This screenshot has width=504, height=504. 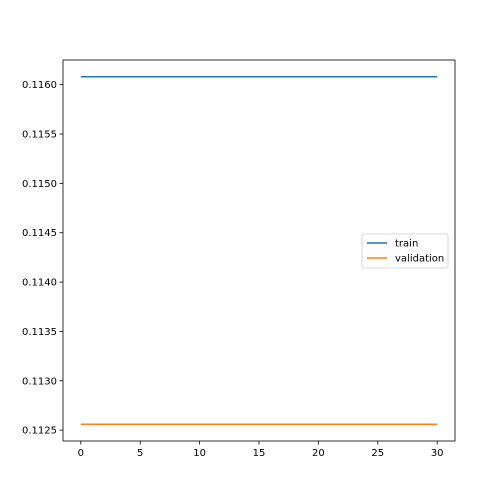 I want to click on x-tick-label: 15, so click(x=259, y=453).